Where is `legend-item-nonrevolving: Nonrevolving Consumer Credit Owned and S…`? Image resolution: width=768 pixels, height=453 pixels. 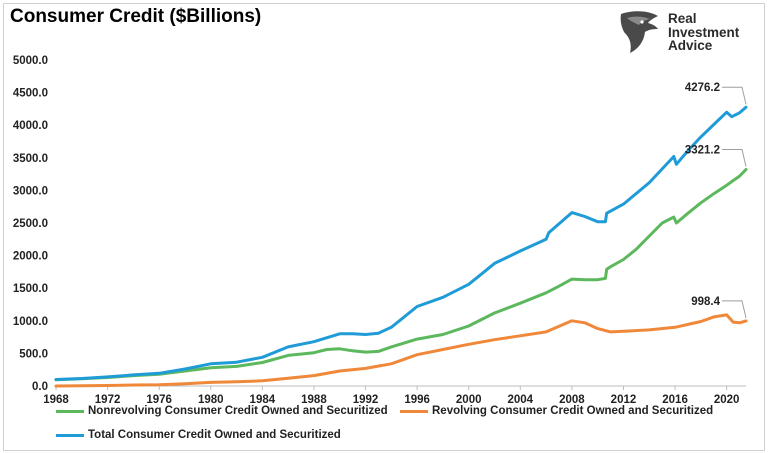 legend-item-nonrevolving: Nonrevolving Consumer Credit Owned and S… is located at coordinates (222, 411).